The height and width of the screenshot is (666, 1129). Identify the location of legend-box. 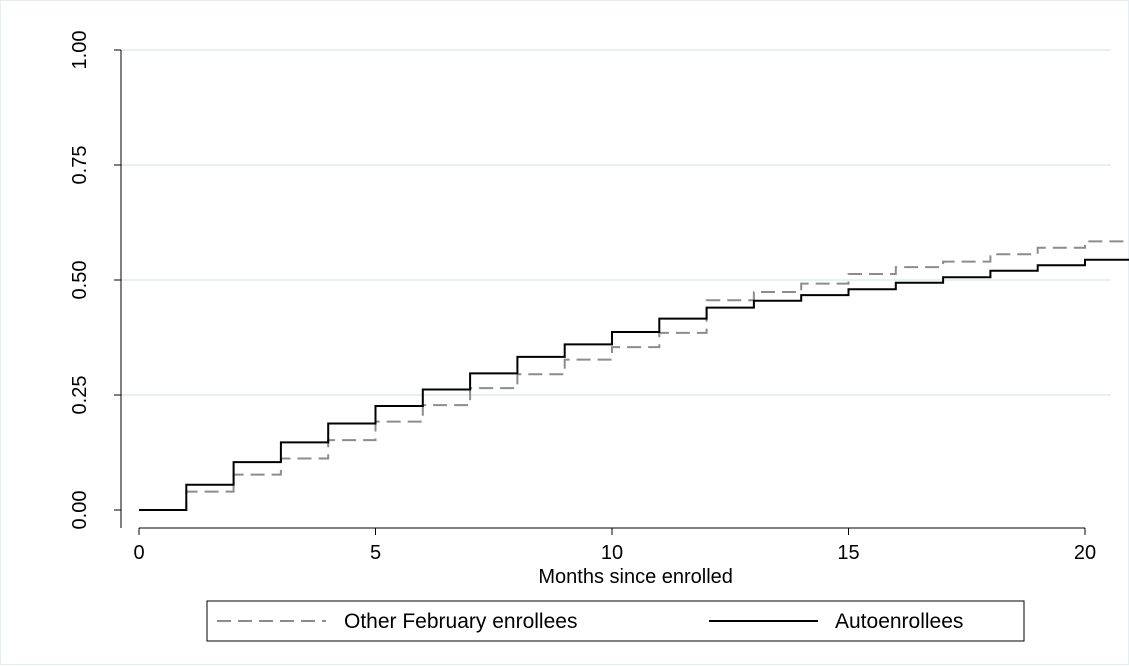
(615, 621).